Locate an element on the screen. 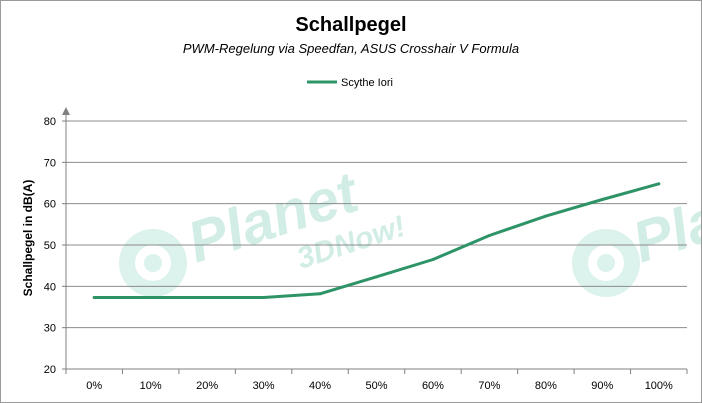  y-tick-label: 60 is located at coordinates (50, 205).